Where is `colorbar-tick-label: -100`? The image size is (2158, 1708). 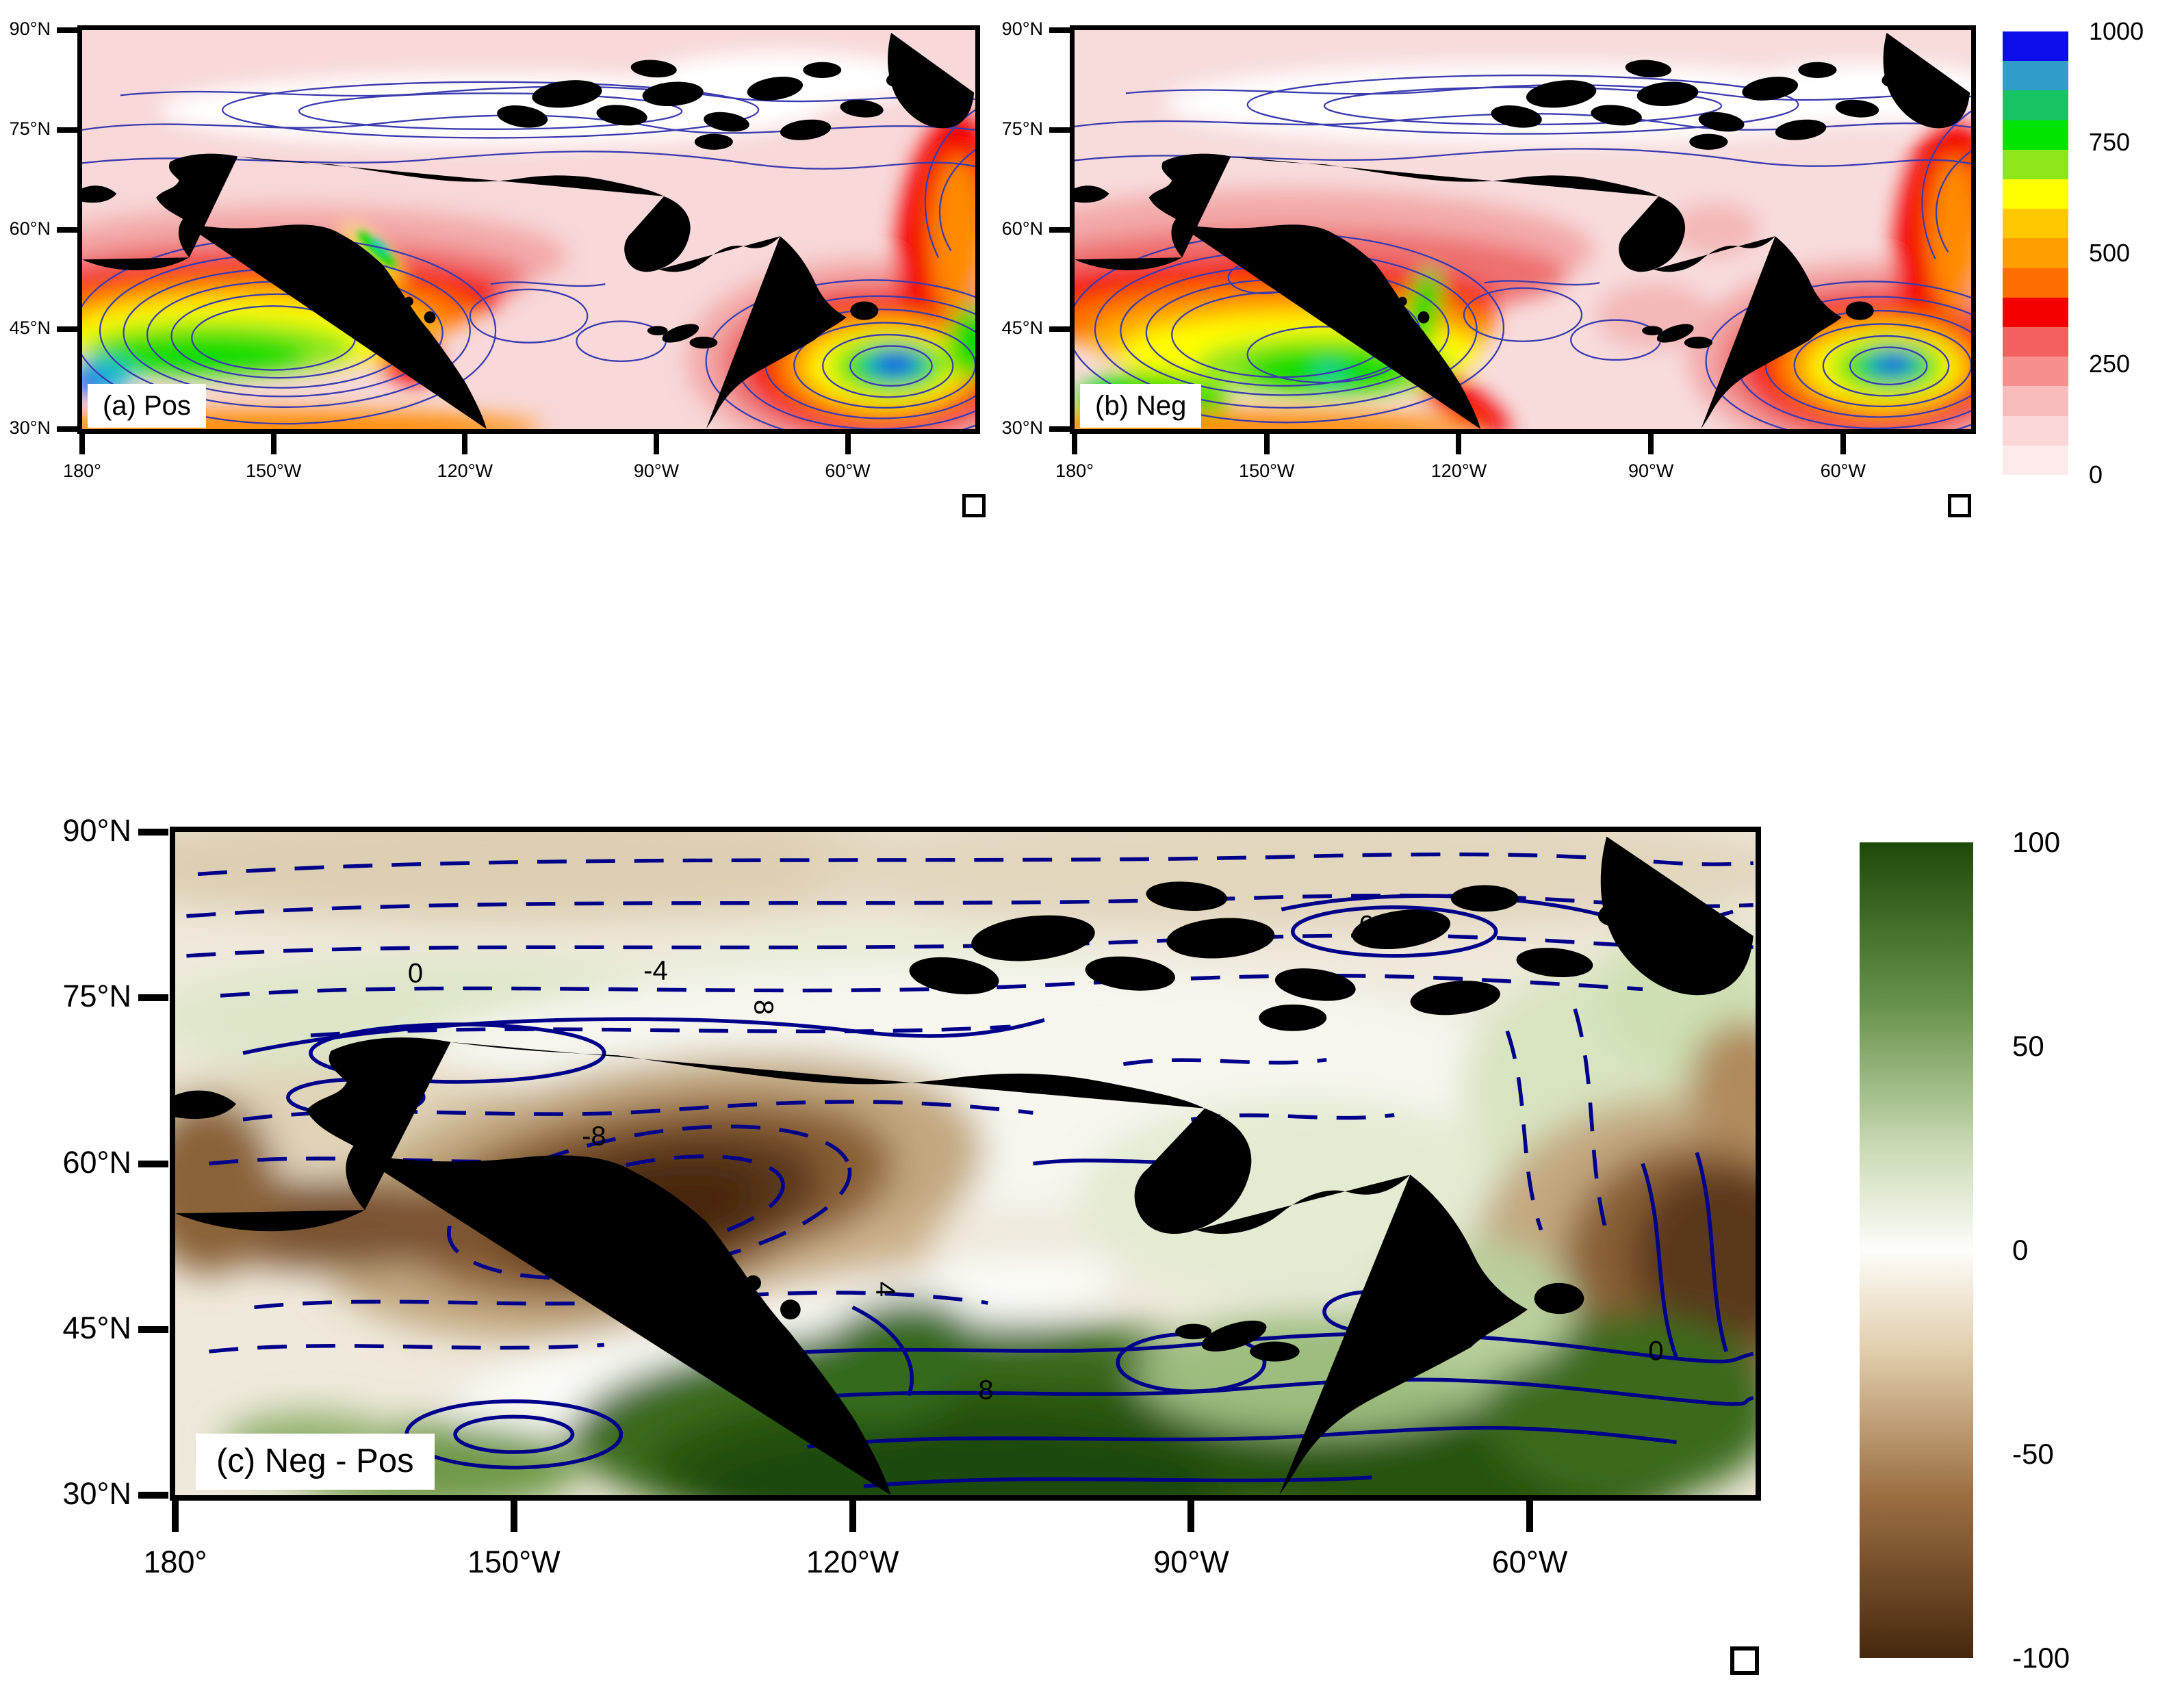
colorbar-tick-label: -100 is located at coordinates (2041, 1658).